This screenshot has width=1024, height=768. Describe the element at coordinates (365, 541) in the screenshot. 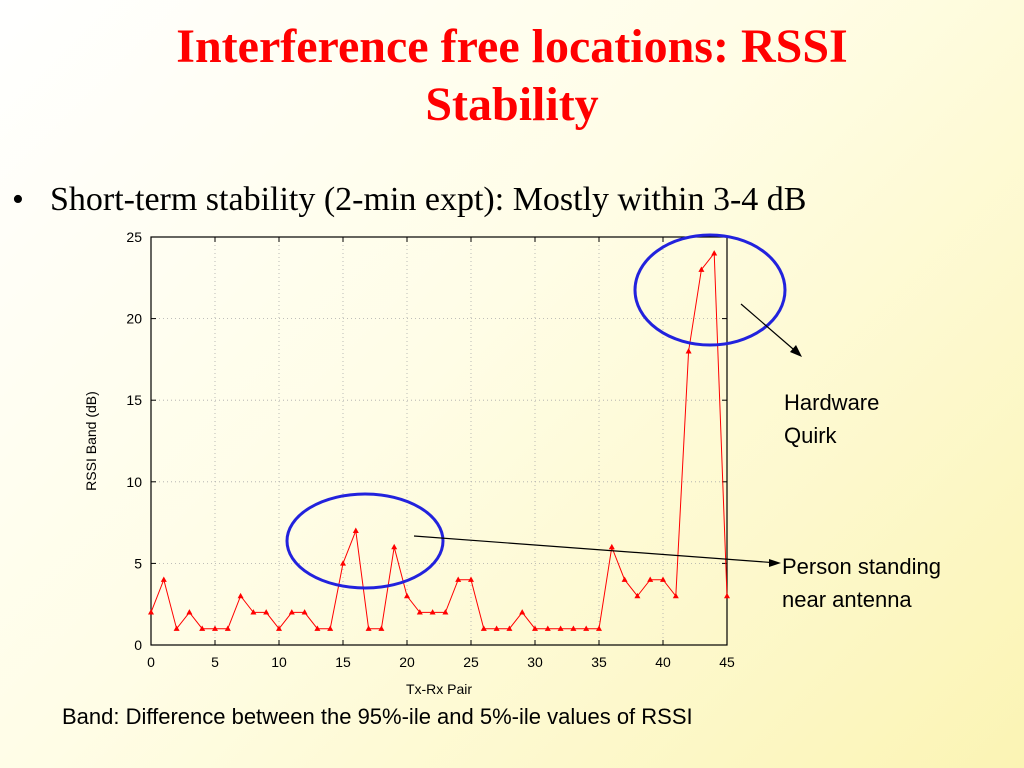

I see `person-highlight-circle` at that location.